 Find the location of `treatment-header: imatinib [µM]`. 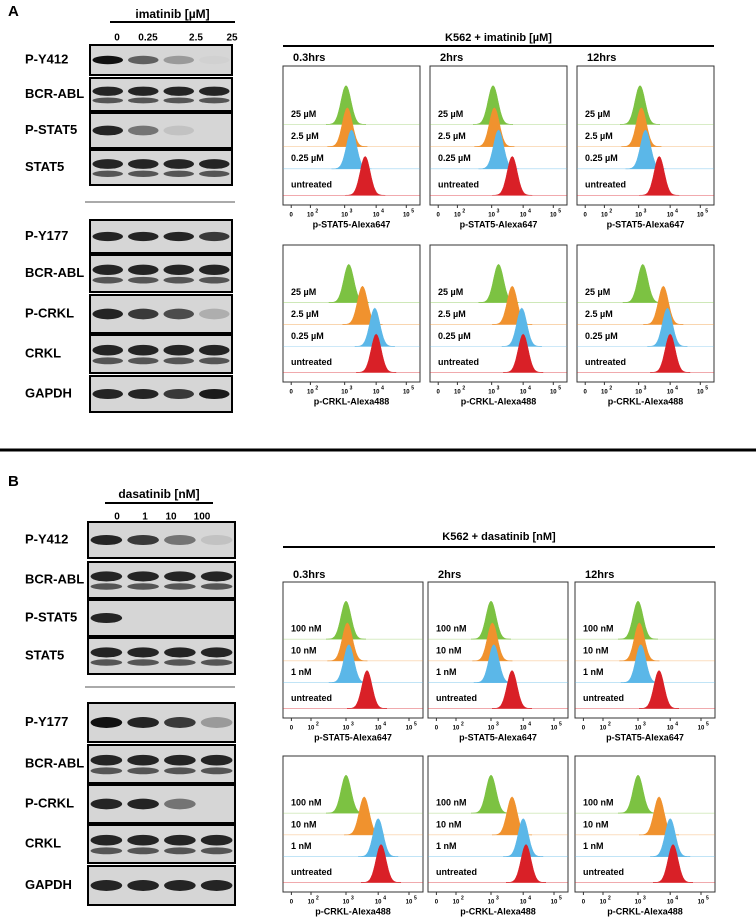

treatment-header: imatinib [µM] is located at coordinates (172, 14).